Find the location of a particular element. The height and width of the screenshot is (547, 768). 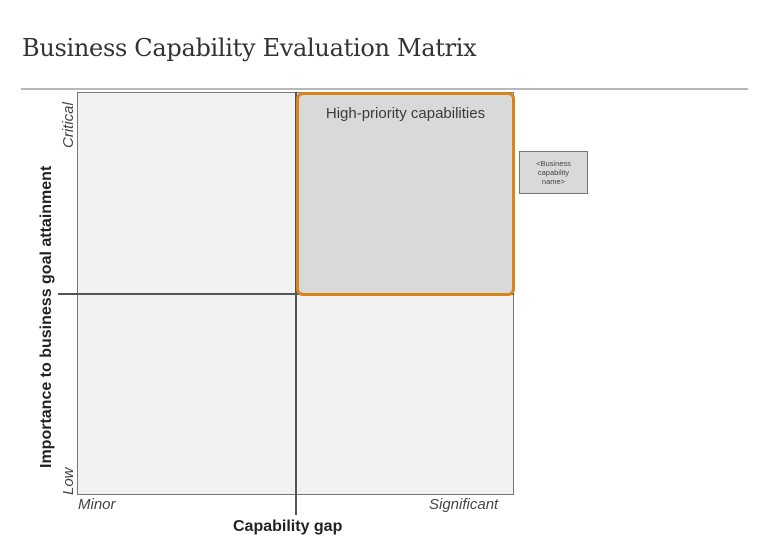

y-axis-label: Importance to business goal attainment is located at coordinates (46, 316).